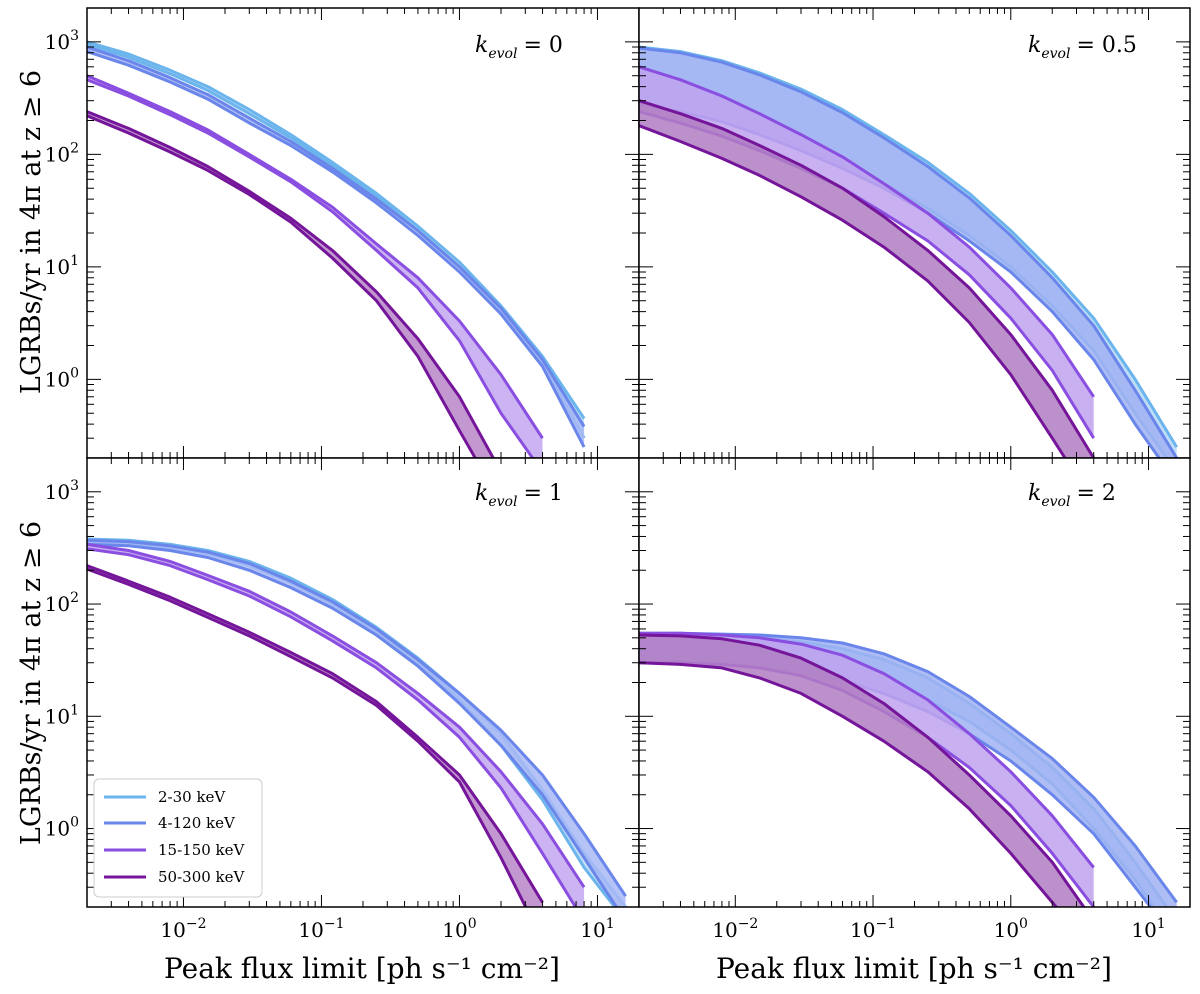  I want to click on panel-label-3: kevol = 2, so click(1072, 495).